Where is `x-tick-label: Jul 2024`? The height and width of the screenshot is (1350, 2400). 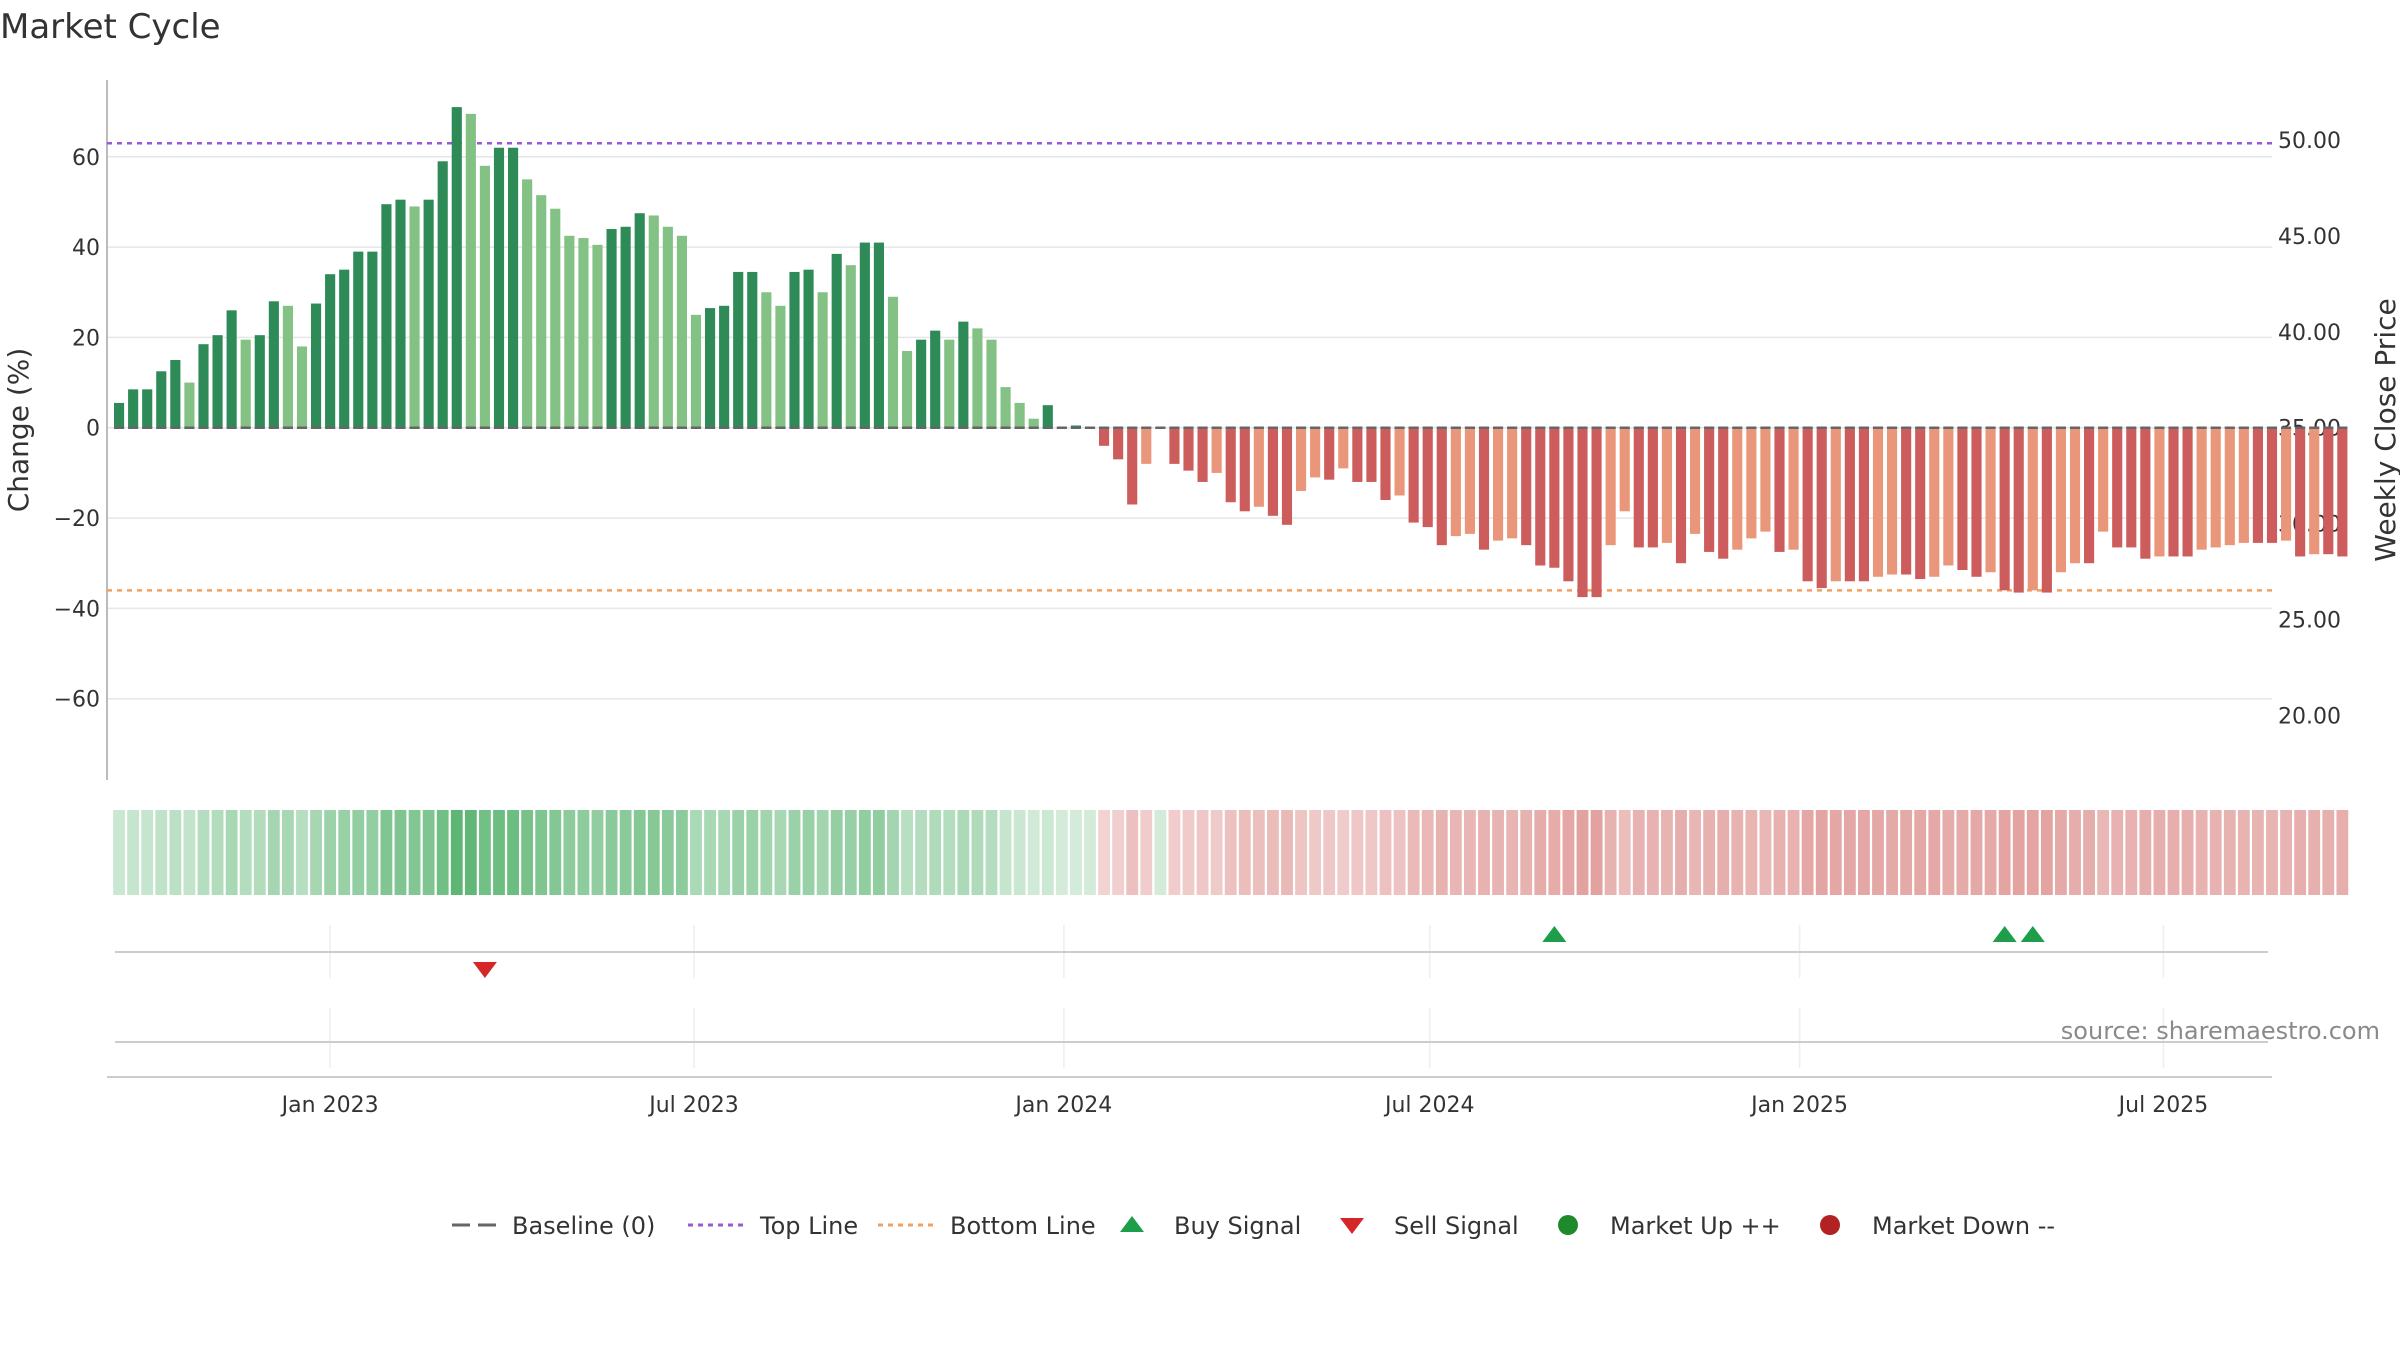
x-tick-label: Jul 2024 is located at coordinates (1429, 1105).